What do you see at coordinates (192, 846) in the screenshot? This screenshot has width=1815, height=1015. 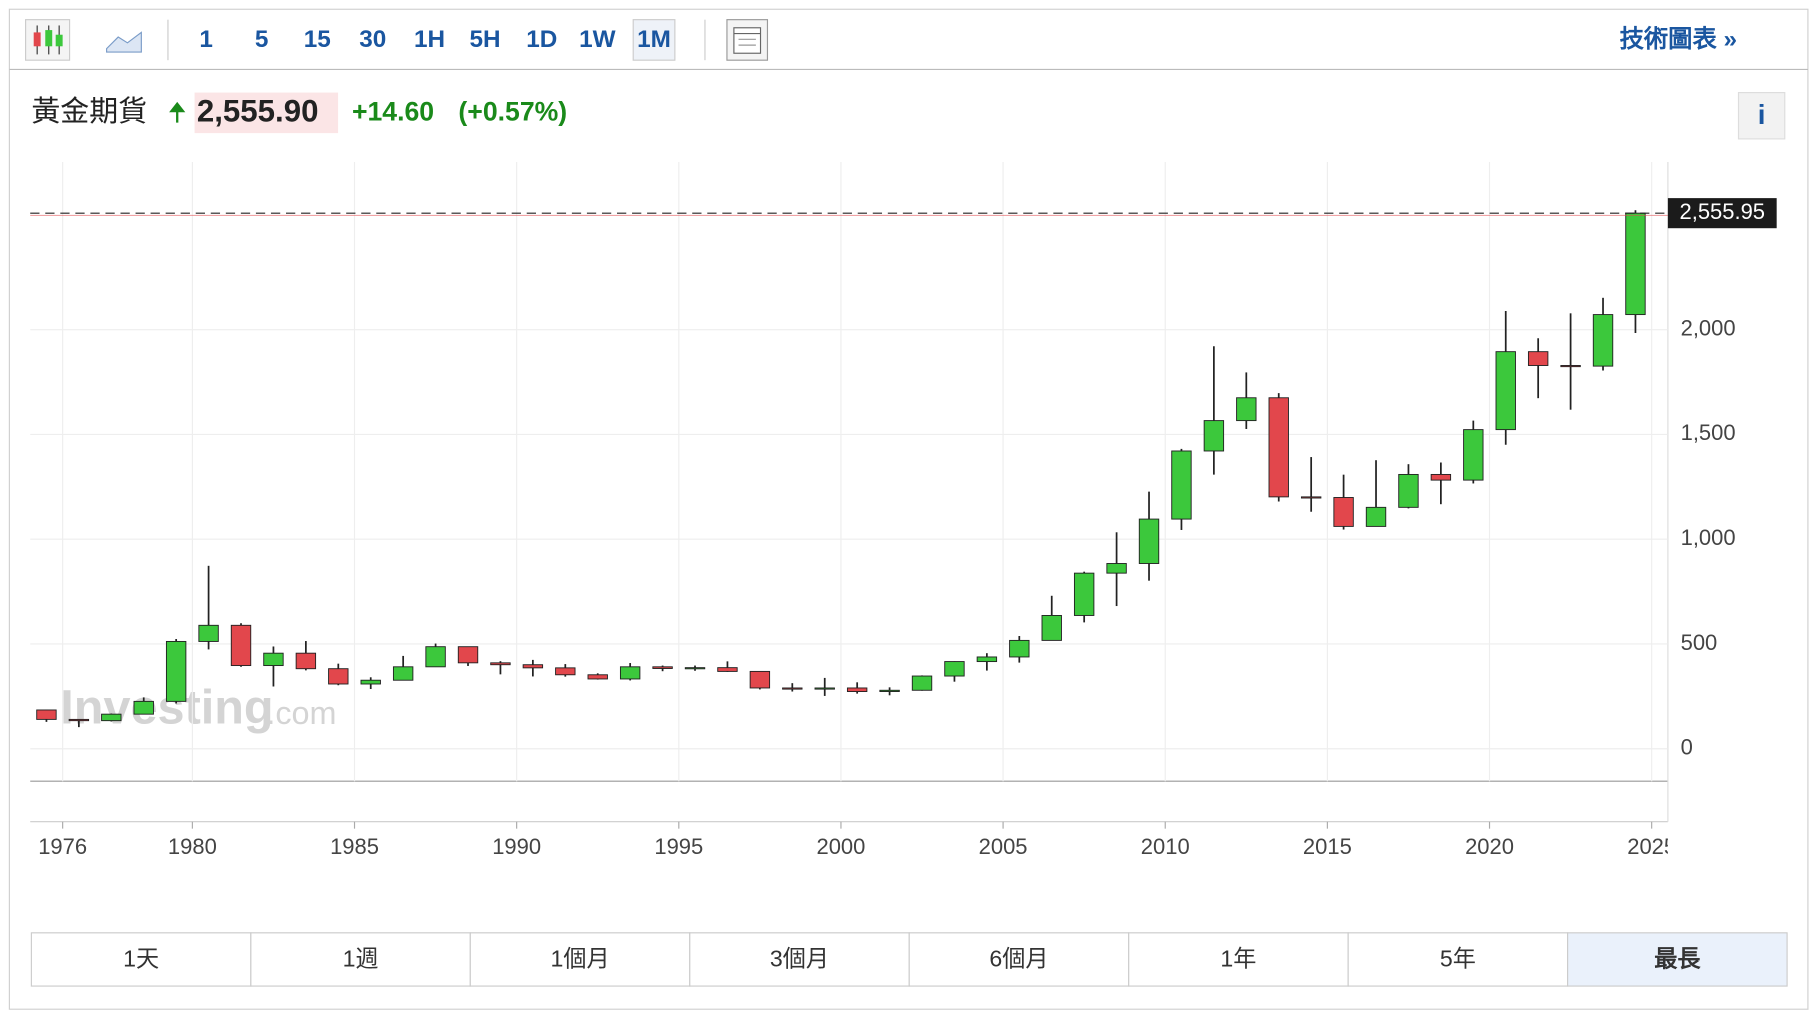 I see `x-tick-label: 1980` at bounding box center [192, 846].